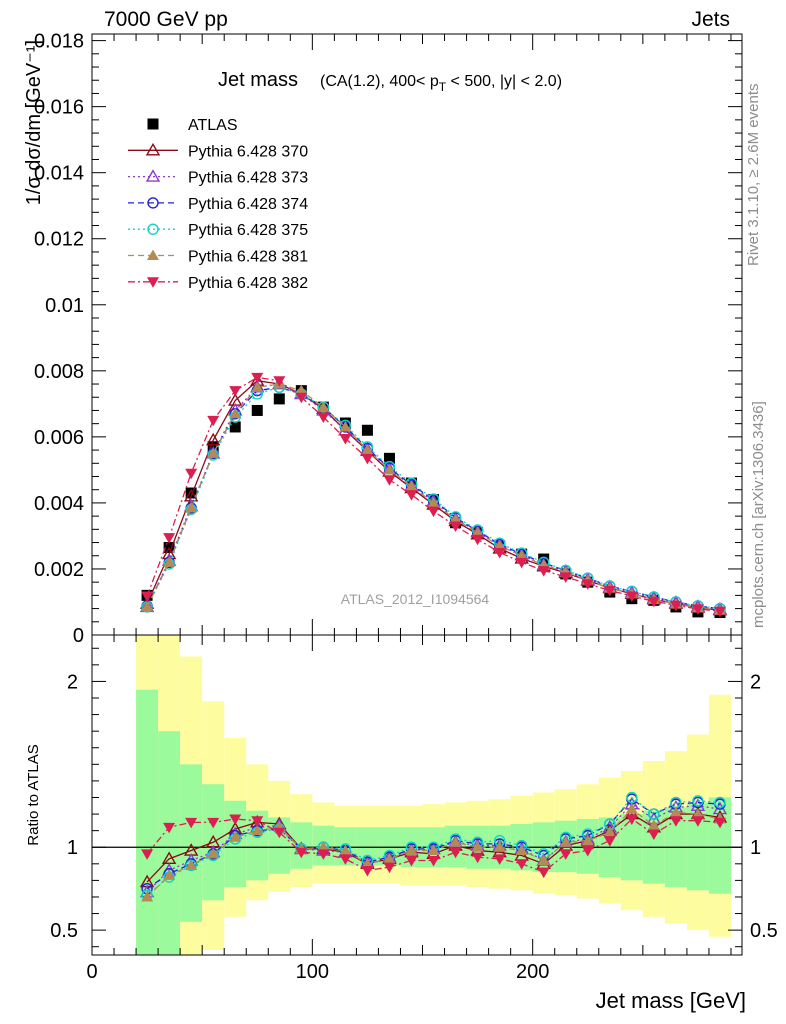 Image resolution: width=786 pixels, height=1024 pixels. I want to click on legend-label-p373: Pythia 6.428 373, so click(248, 178).